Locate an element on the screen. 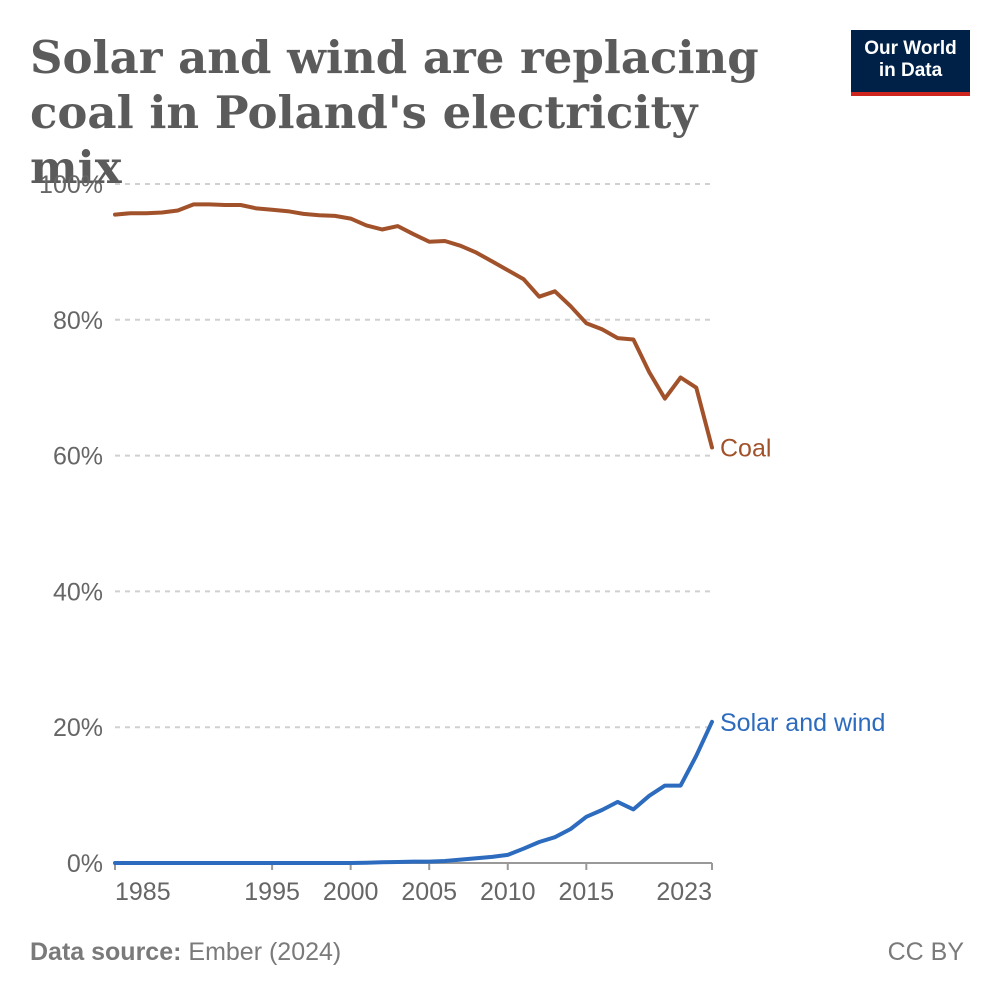 Image resolution: width=1000 pixels, height=1000 pixels. owid-logo: Our World in Data is located at coordinates (910, 63).